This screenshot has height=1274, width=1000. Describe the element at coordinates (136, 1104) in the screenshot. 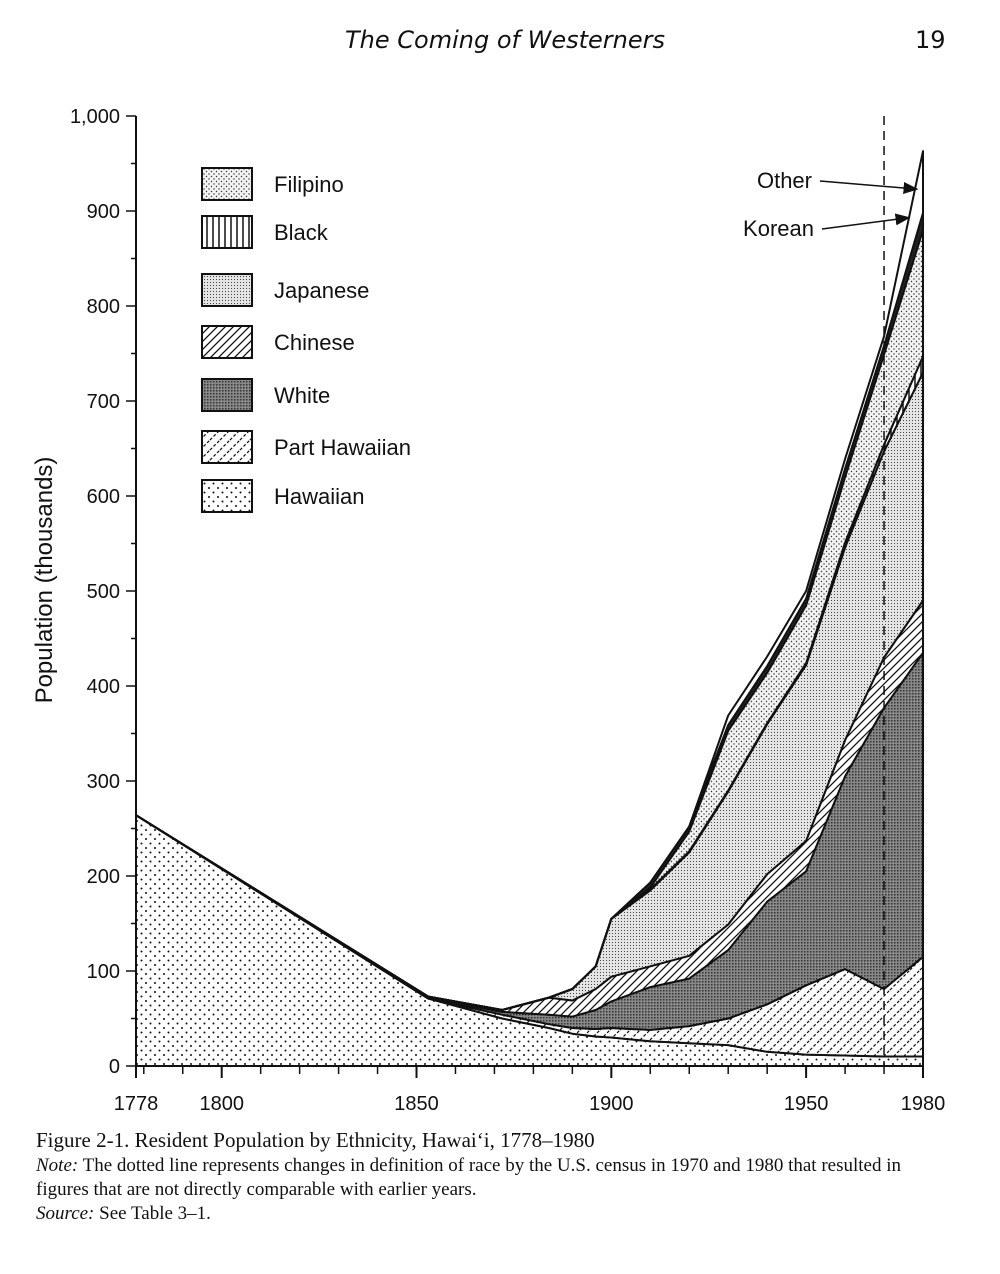

I see `x-tick-label: 1778` at that location.